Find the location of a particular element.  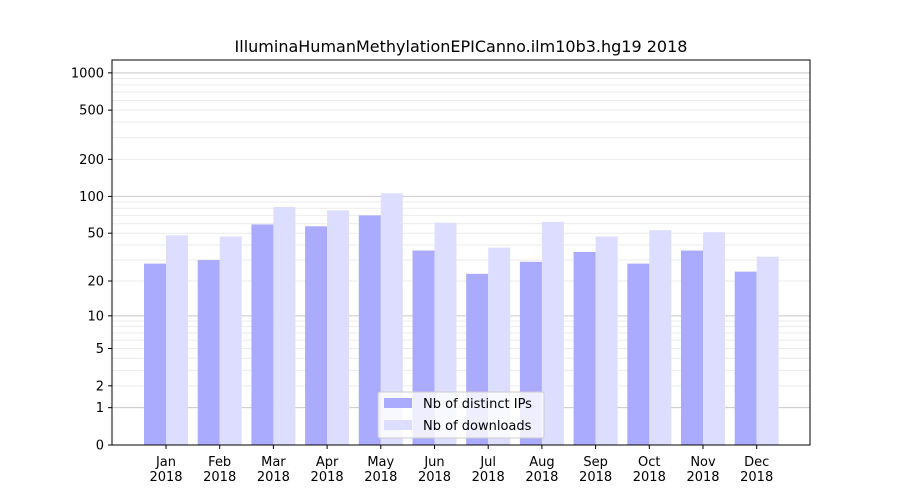

y-tick-label: 2 is located at coordinates (100, 386).